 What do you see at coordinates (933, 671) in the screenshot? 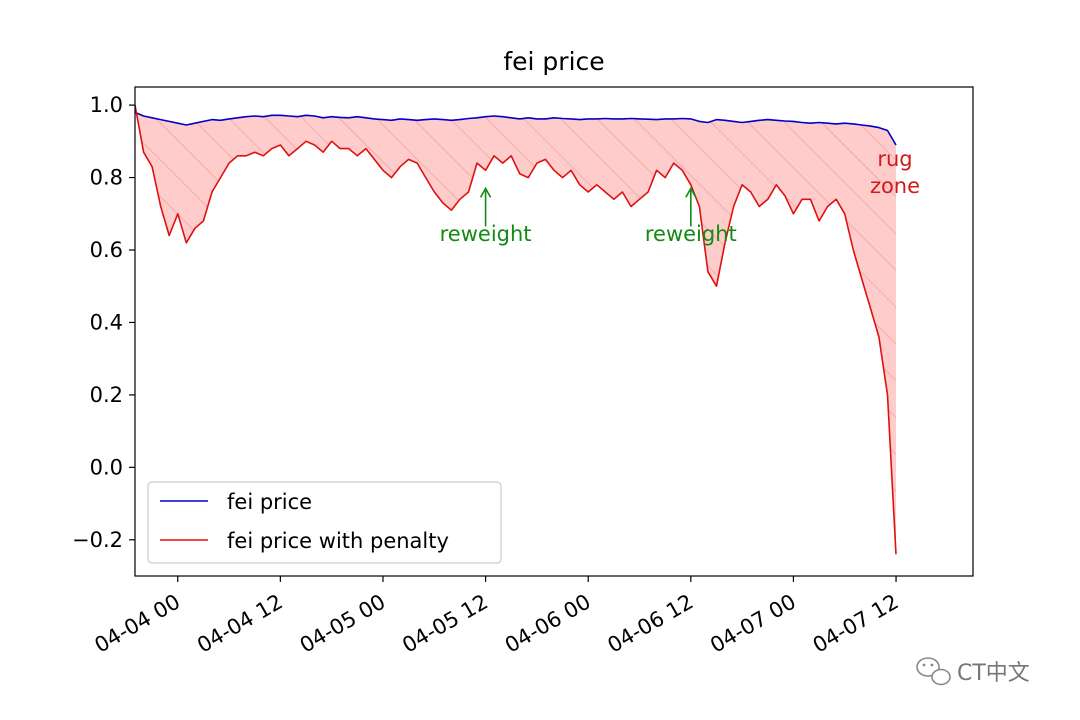
I see `wechat-icon` at bounding box center [933, 671].